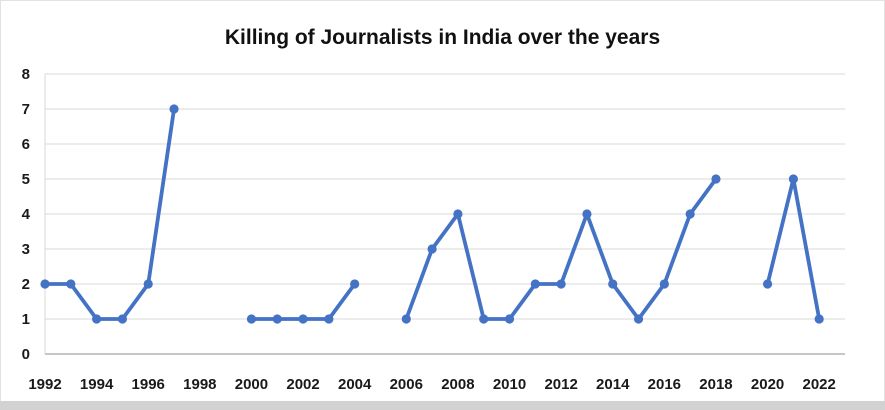 The width and height of the screenshot is (885, 410). I want to click on y-axis-tick-label: 7, so click(26, 109).